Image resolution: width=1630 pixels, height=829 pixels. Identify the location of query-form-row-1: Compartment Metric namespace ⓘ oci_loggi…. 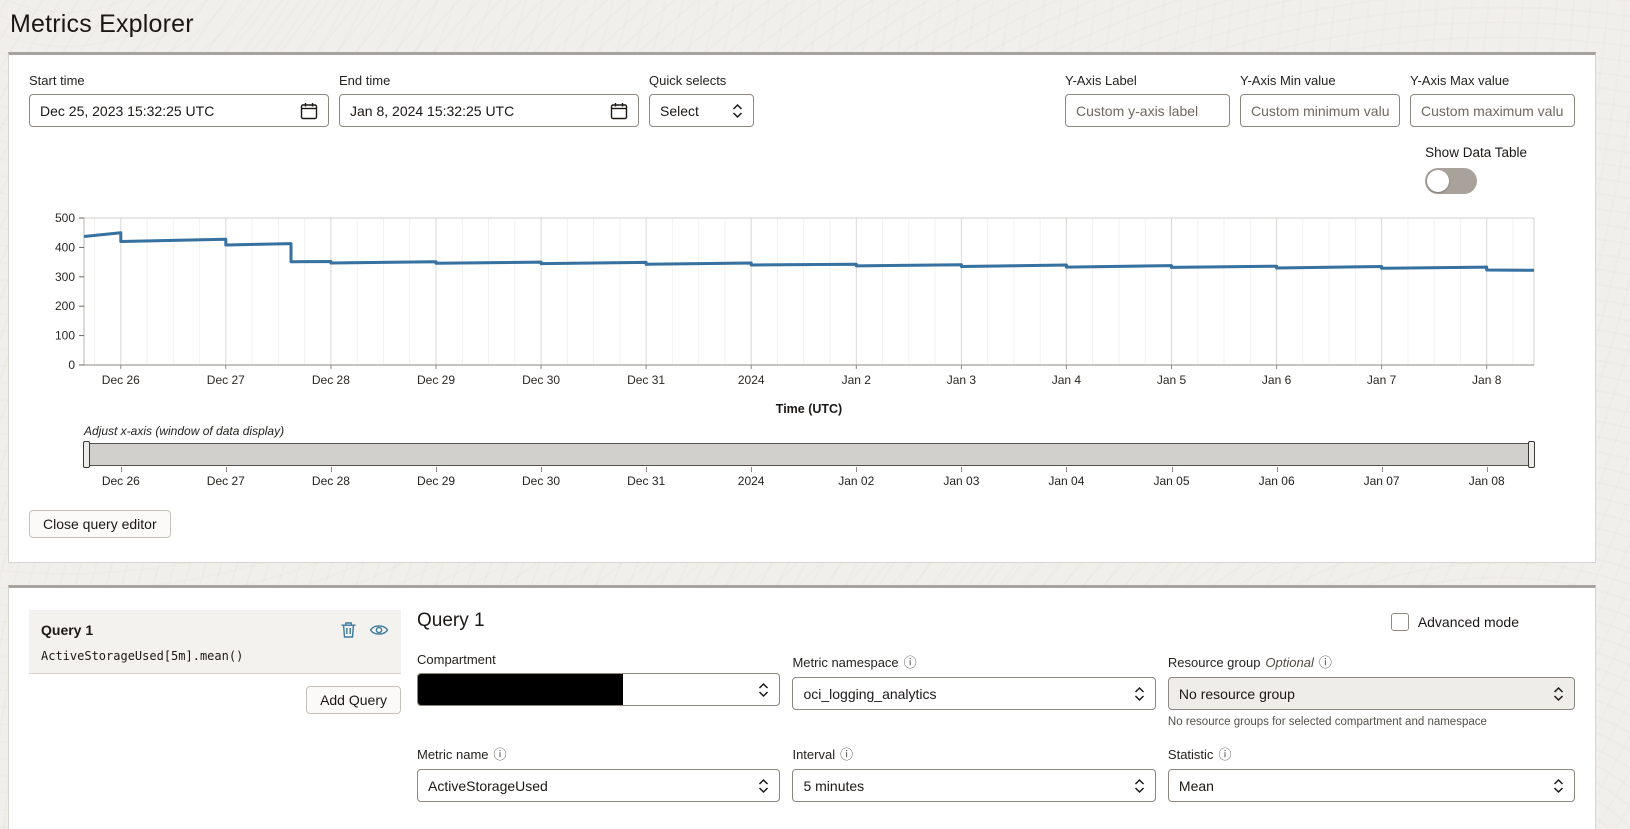
(996, 690).